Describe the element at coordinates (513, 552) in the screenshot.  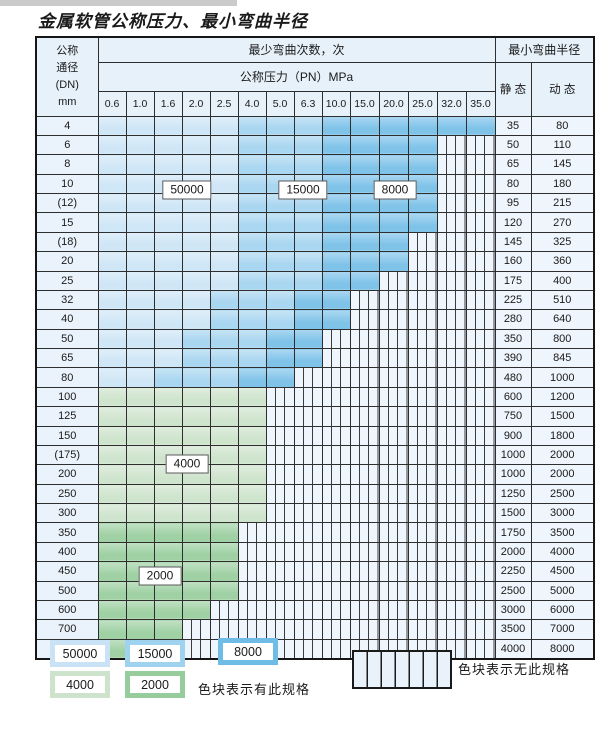
I see `static-radius-value: 2000` at that location.